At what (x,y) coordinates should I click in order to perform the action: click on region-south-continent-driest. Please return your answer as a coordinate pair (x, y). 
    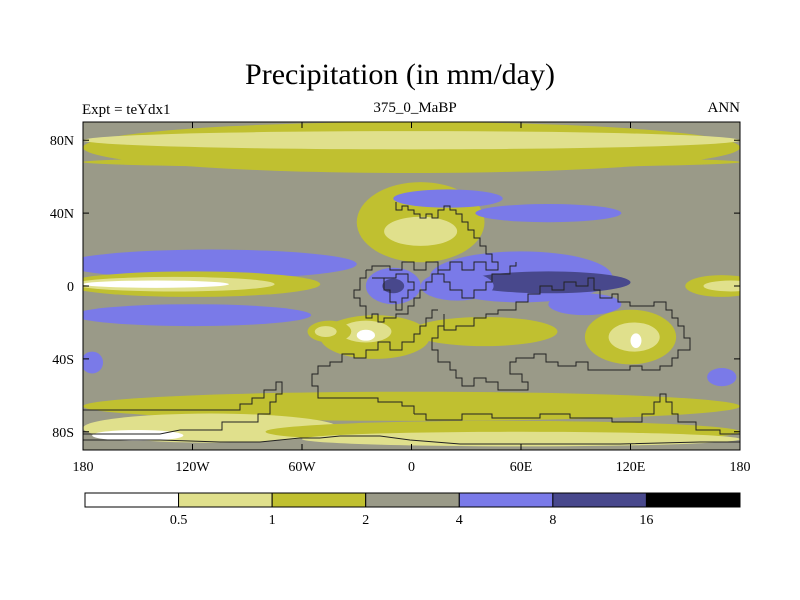
    Looking at the image, I should click on (365, 335).